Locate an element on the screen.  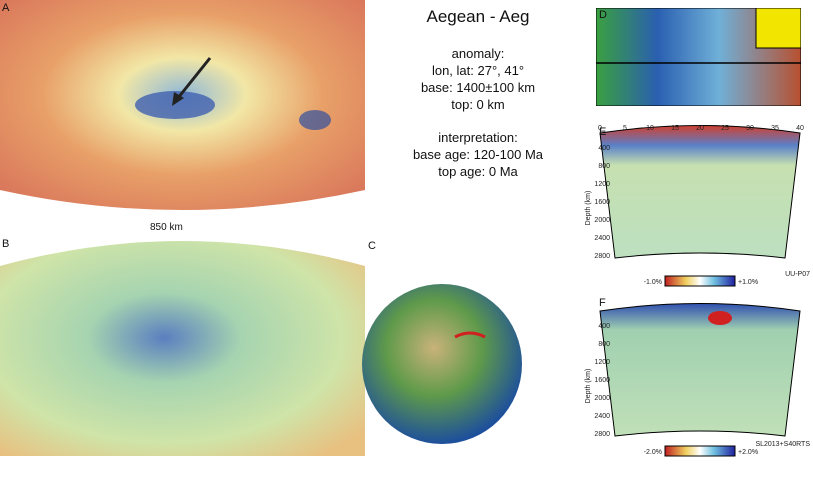
top-tick: 10 is located at coordinates (650, 128).